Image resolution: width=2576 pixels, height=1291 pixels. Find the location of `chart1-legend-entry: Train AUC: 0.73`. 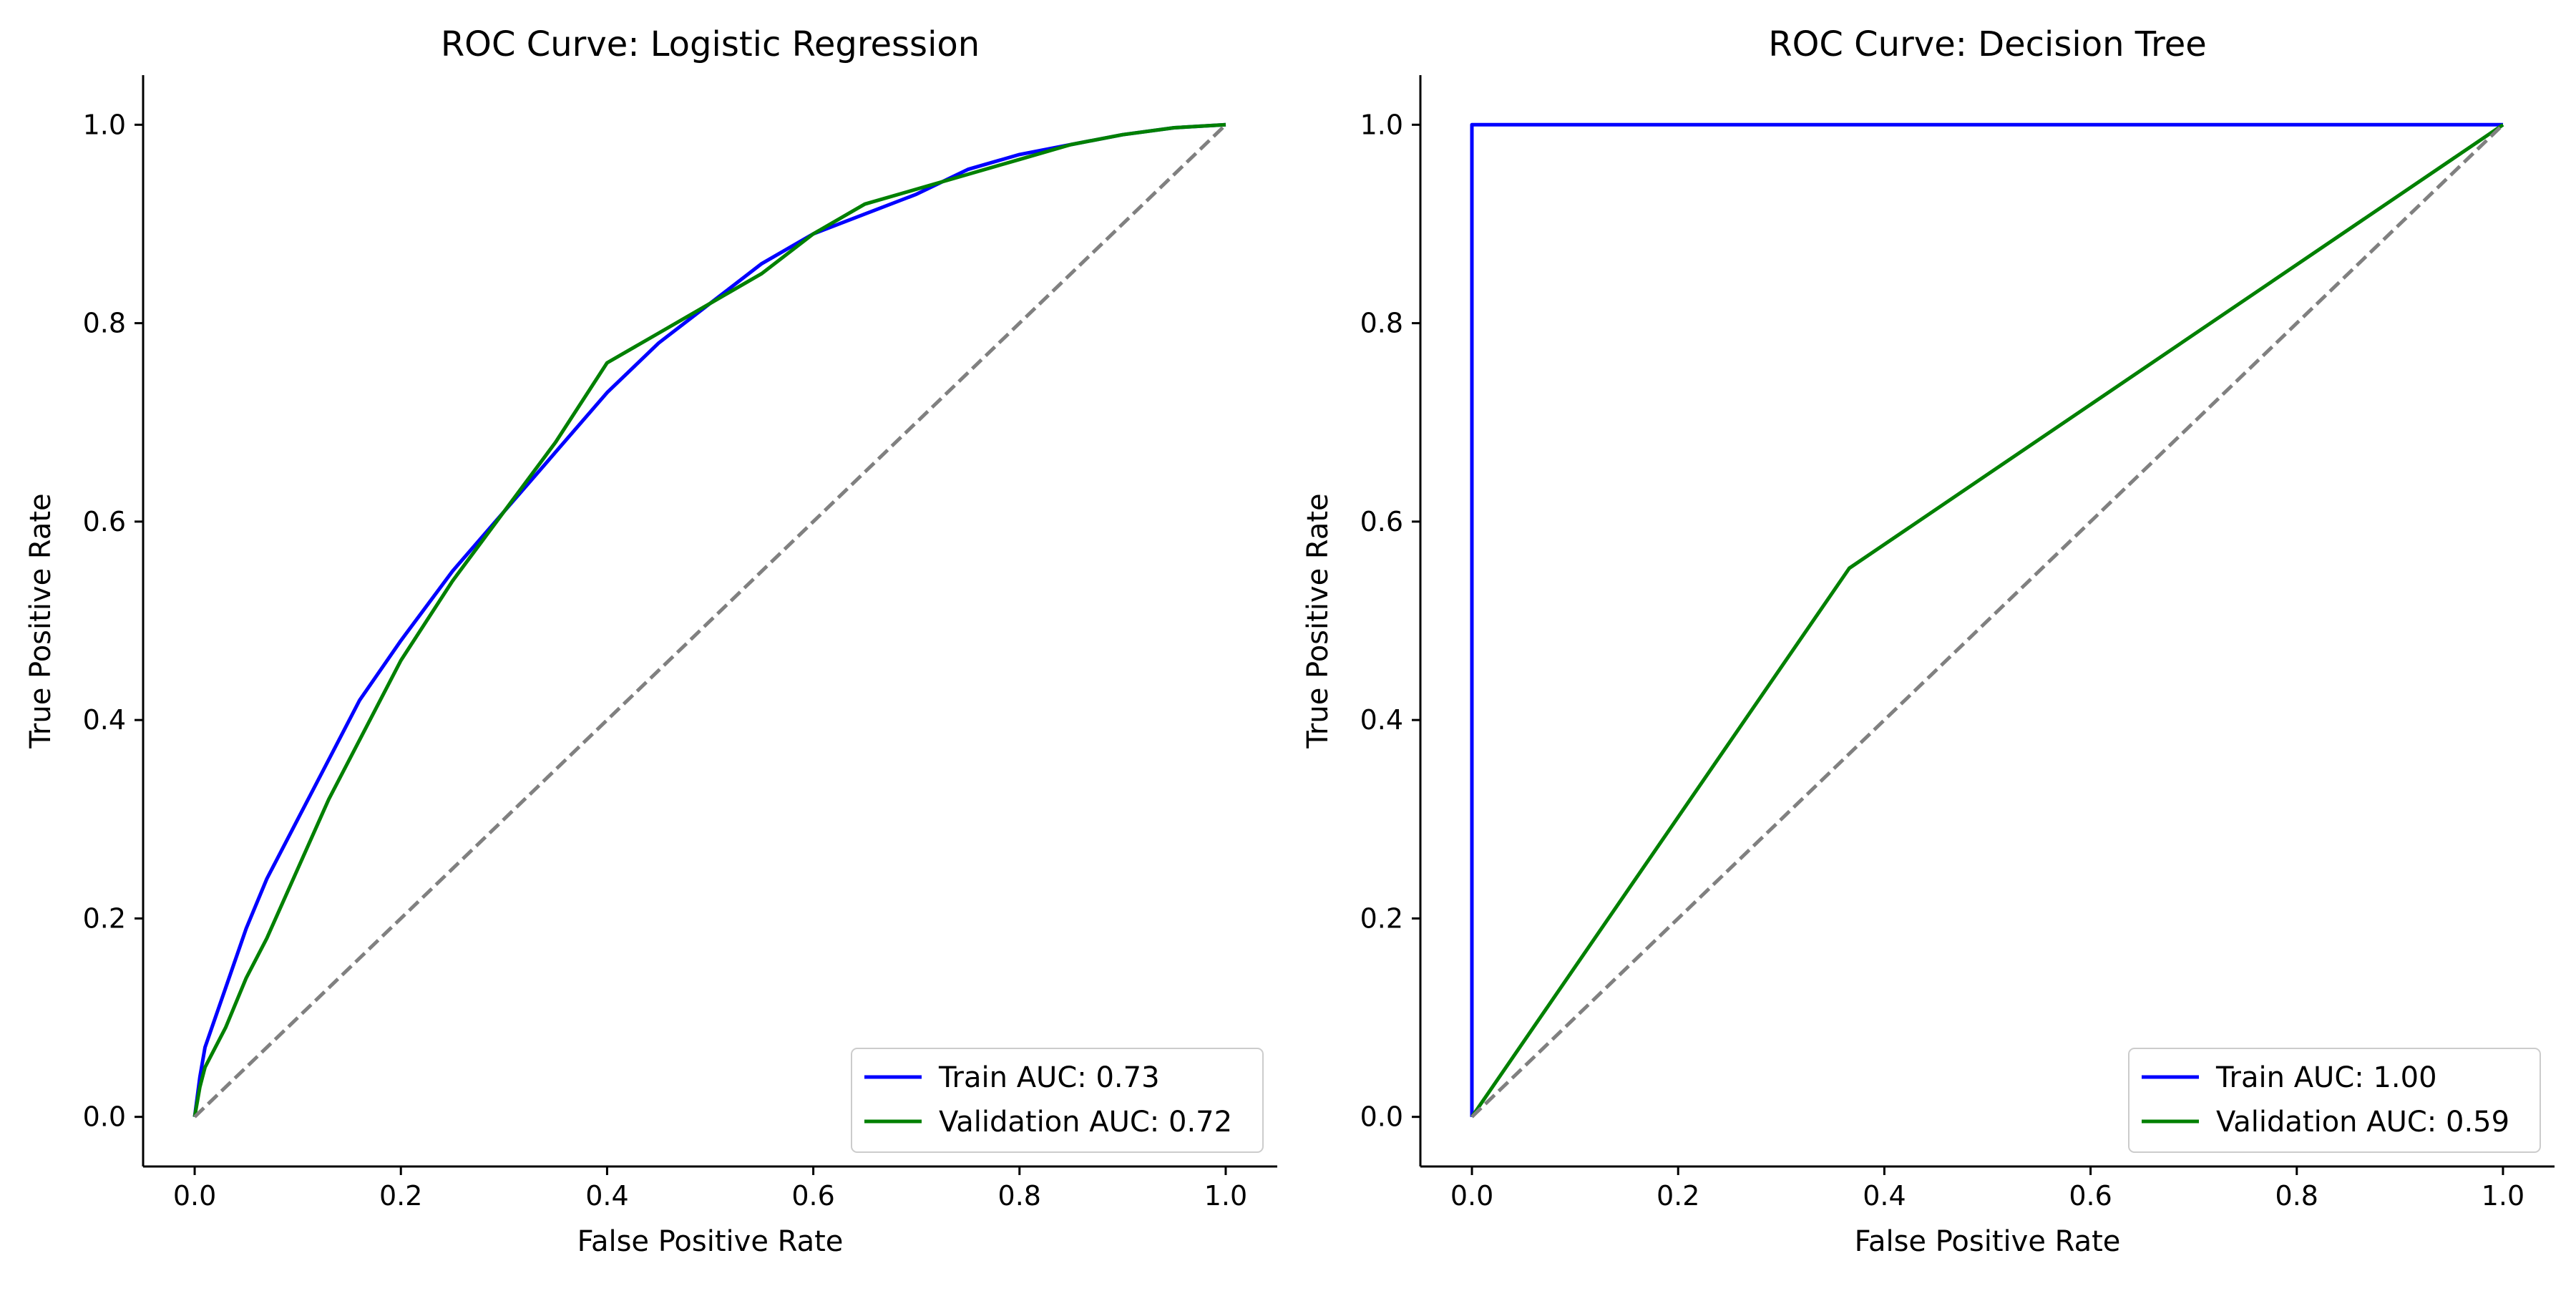

chart1-legend-entry: Train AUC: 0.73 is located at coordinates (1049, 1077).